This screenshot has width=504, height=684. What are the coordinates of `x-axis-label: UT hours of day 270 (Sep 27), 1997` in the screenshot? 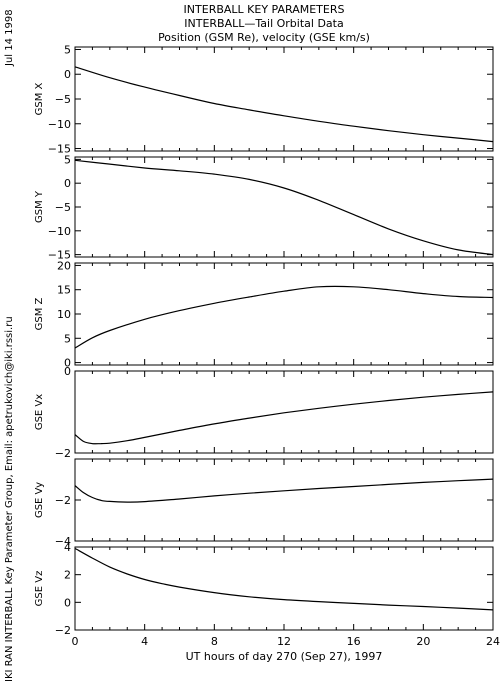 It's located at (284, 656).